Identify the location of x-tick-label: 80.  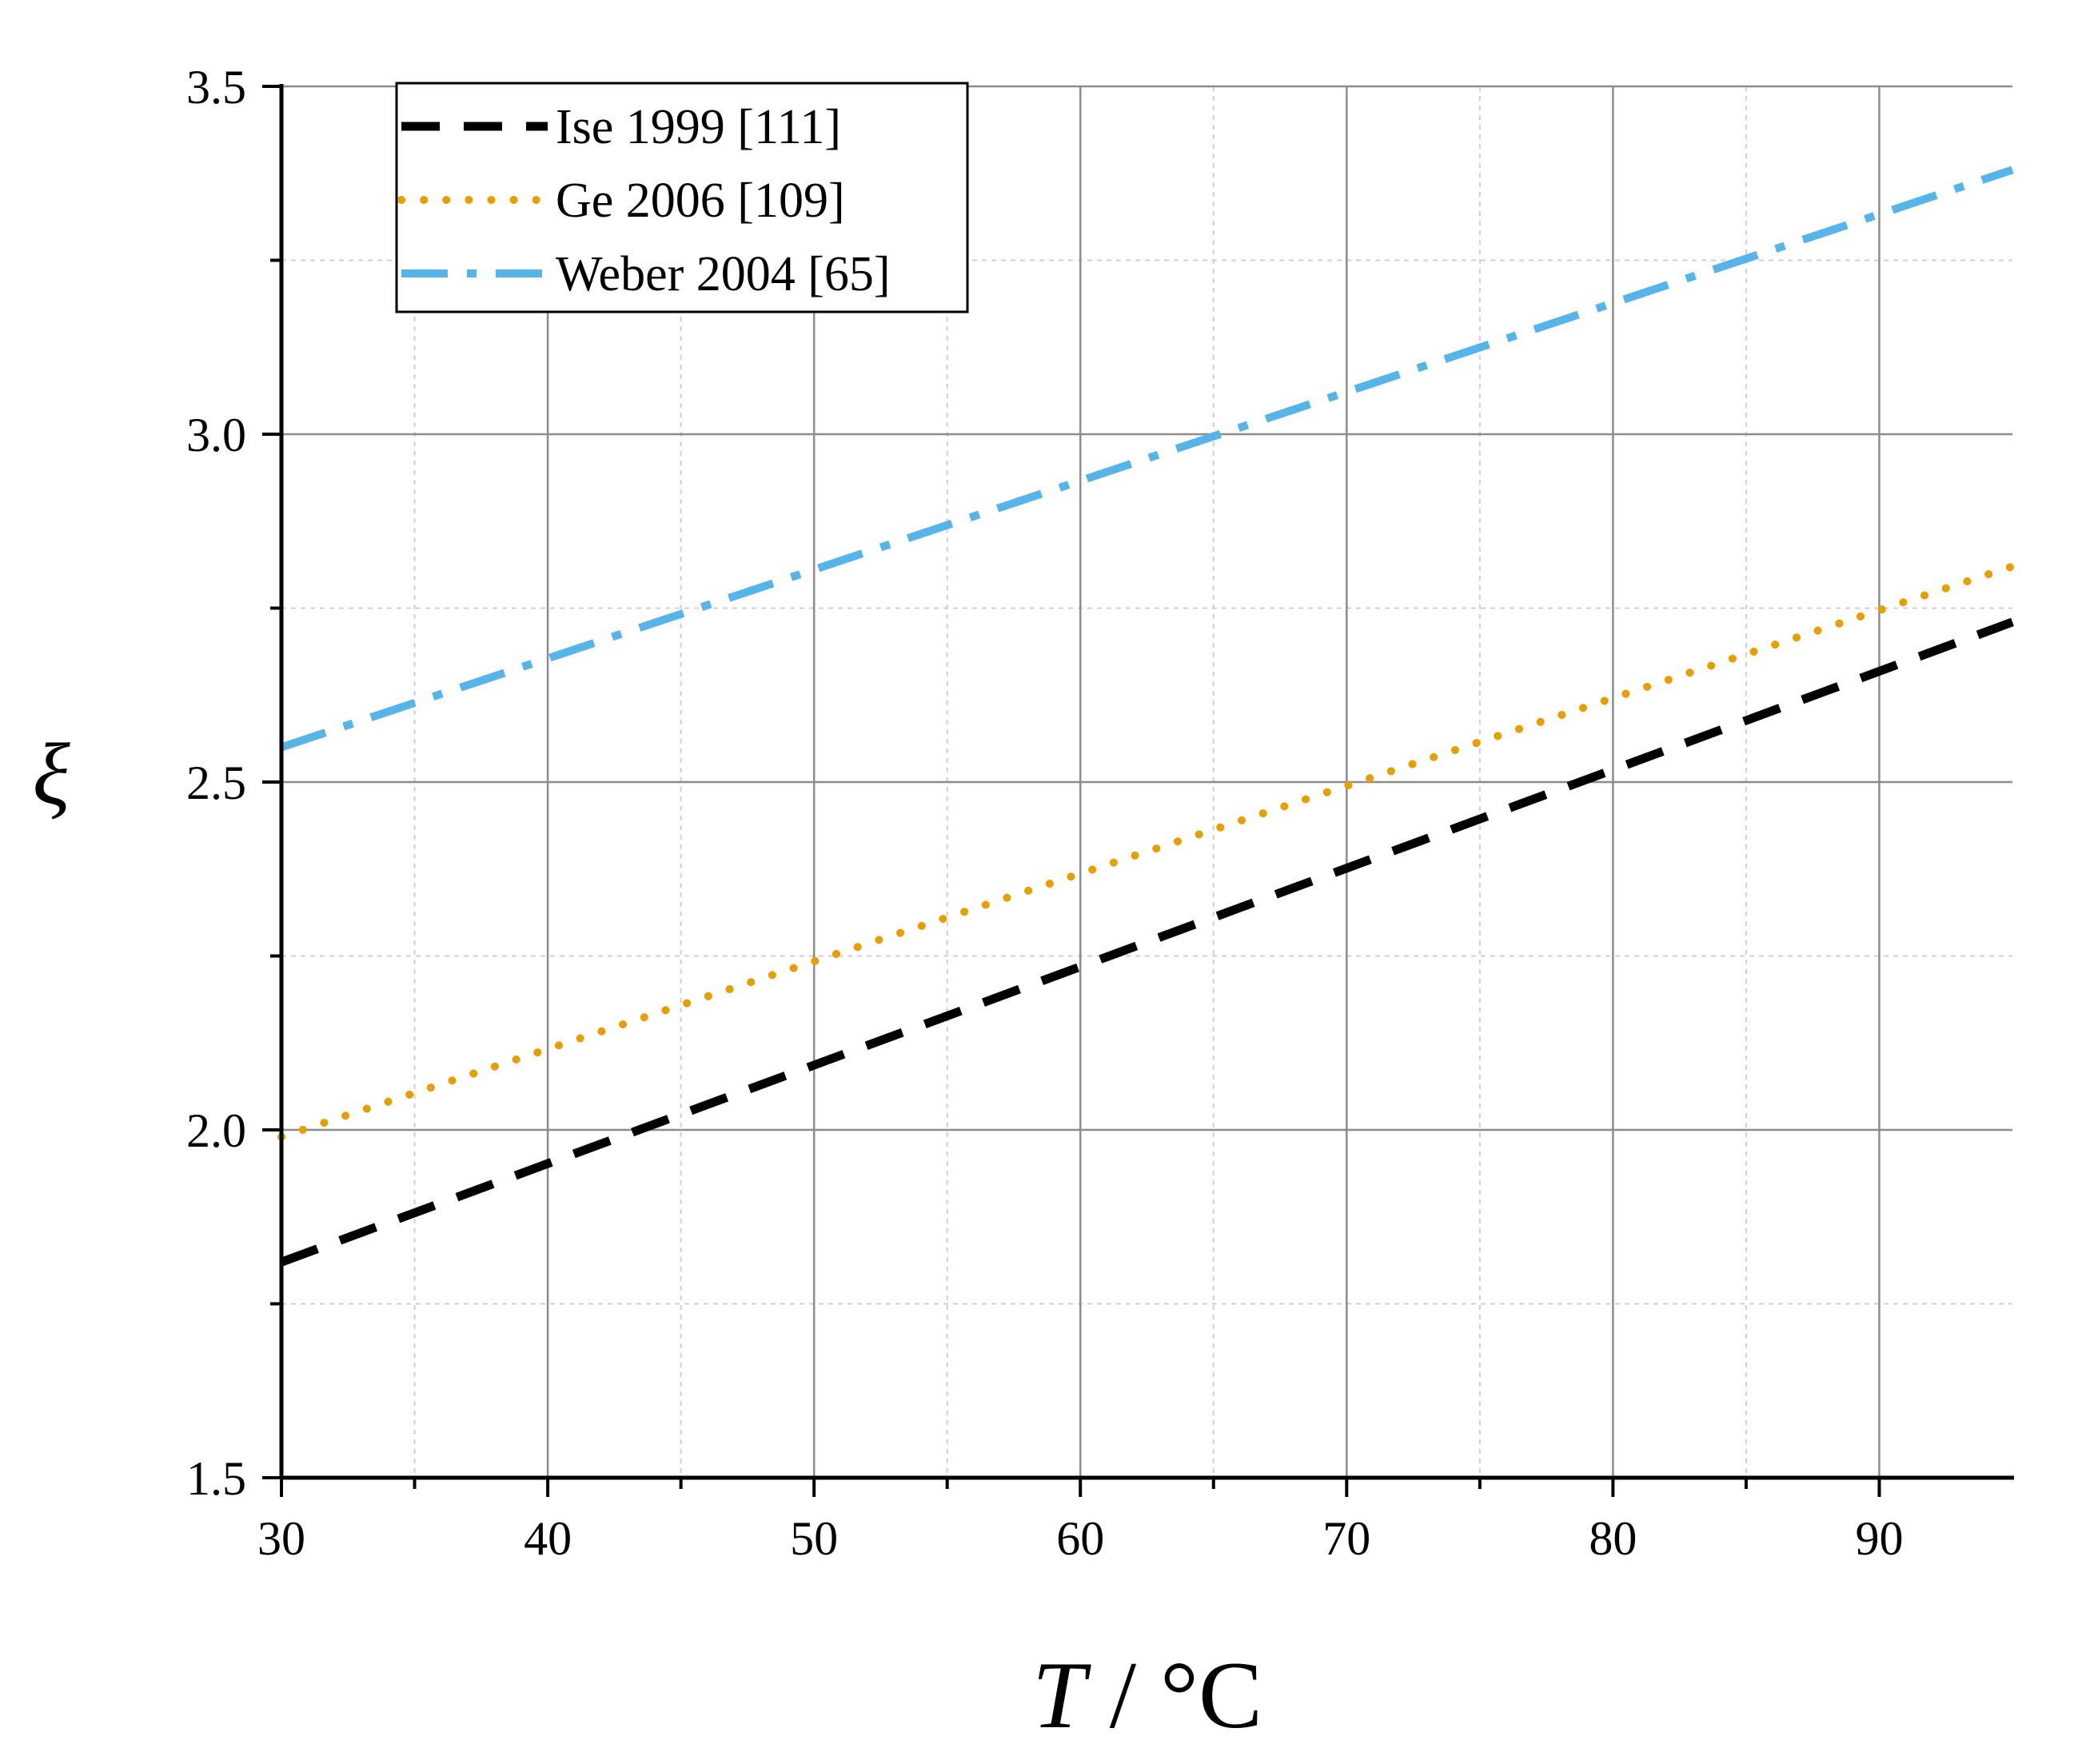
(1613, 1539).